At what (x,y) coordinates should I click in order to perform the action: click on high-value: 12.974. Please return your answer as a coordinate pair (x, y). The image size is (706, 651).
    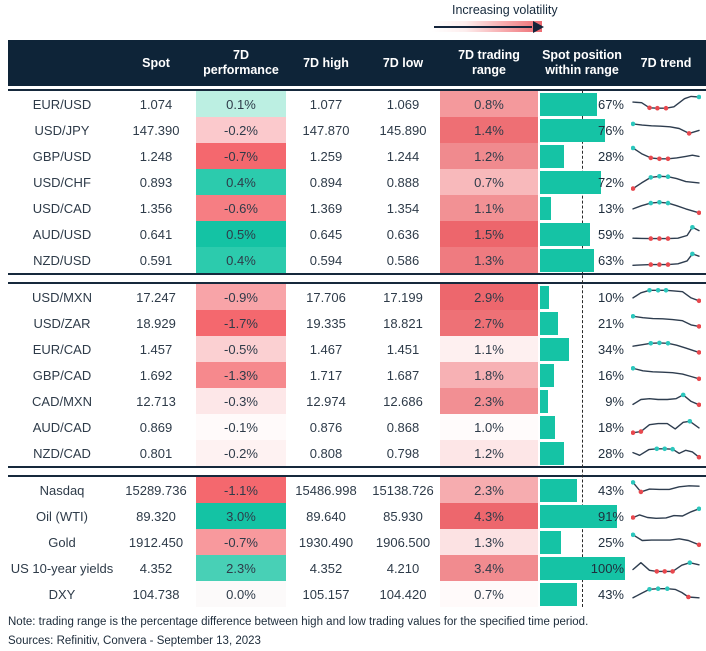
    Looking at the image, I should click on (326, 401).